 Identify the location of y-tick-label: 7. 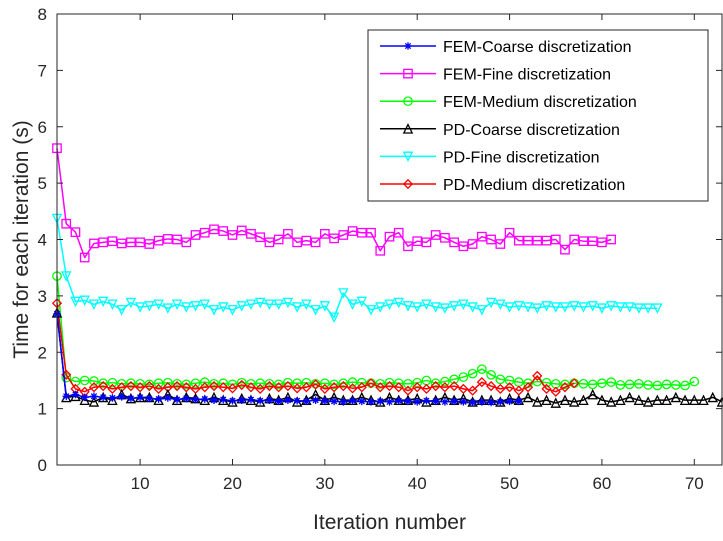
(42, 70).